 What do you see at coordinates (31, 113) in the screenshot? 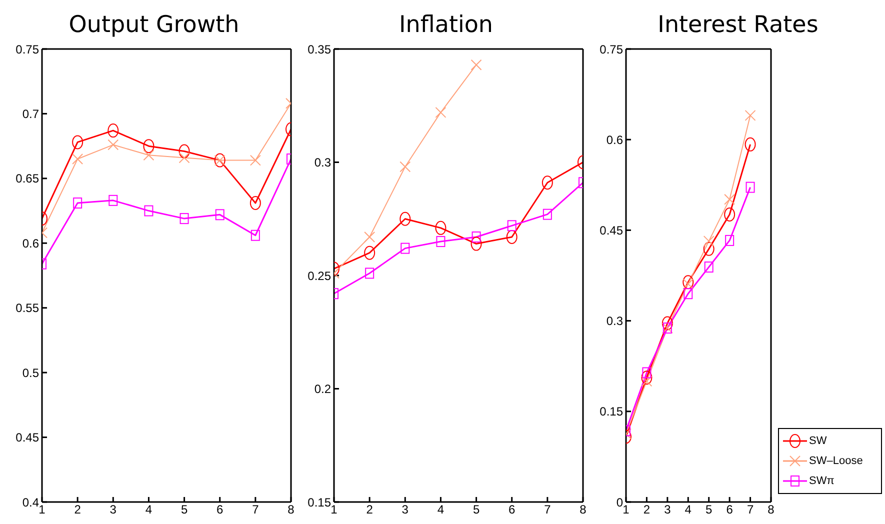
I see `y-tick-label: 0.7` at bounding box center [31, 113].